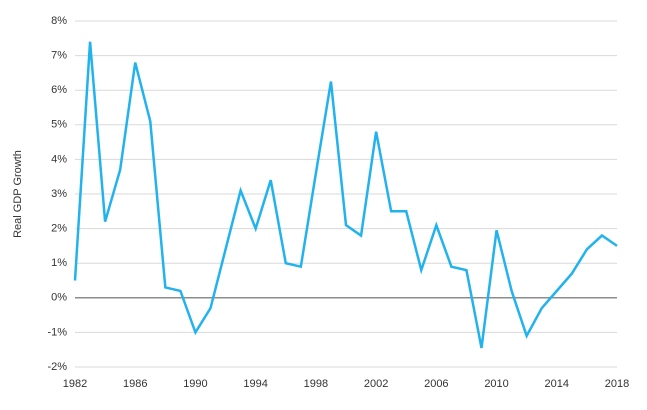 The width and height of the screenshot is (647, 410). What do you see at coordinates (59, 229) in the screenshot?
I see `y-tick-label: 2%` at bounding box center [59, 229].